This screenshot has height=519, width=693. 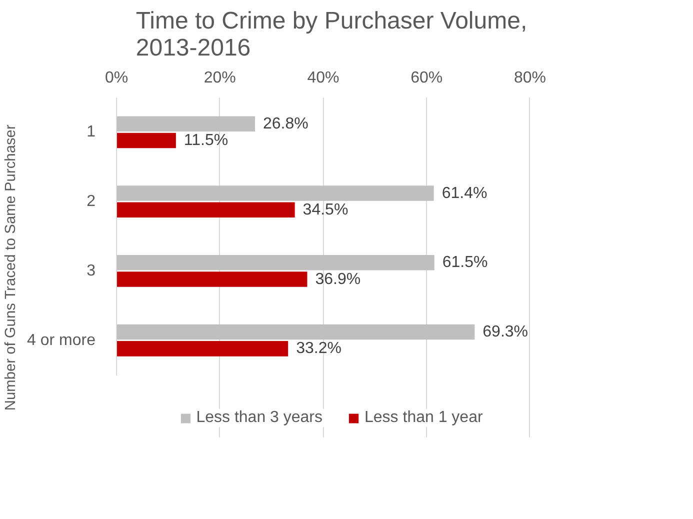 I want to click on data-label: 36.9%, so click(x=338, y=279).